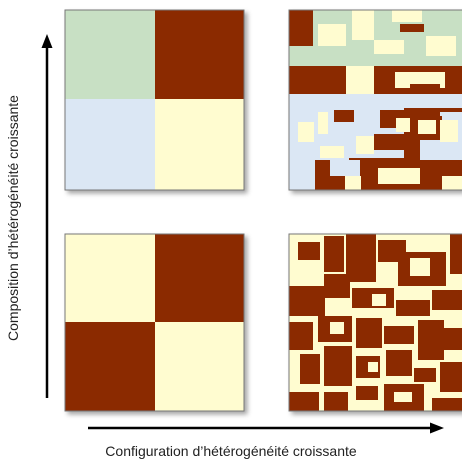 This screenshot has height=466, width=462. I want to click on green-cell, so click(110, 54).